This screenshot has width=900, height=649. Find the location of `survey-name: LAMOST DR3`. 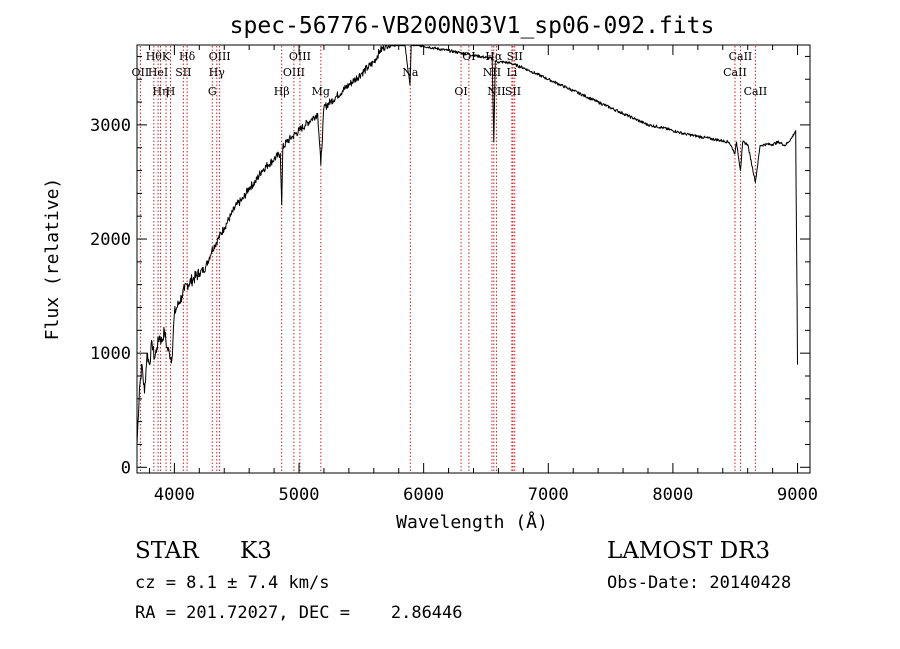

survey-name: LAMOST DR3 is located at coordinates (689, 551).